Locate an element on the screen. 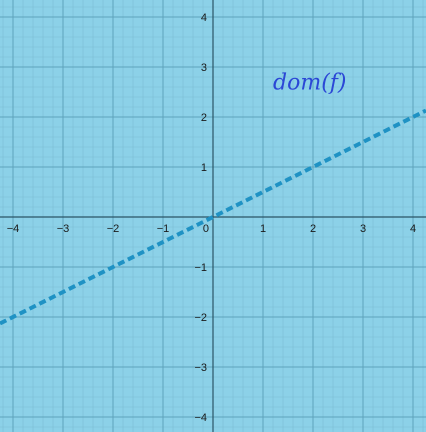 Image resolution: width=426 pixels, height=432 pixels. y-tick-label: 1 is located at coordinates (204, 168).